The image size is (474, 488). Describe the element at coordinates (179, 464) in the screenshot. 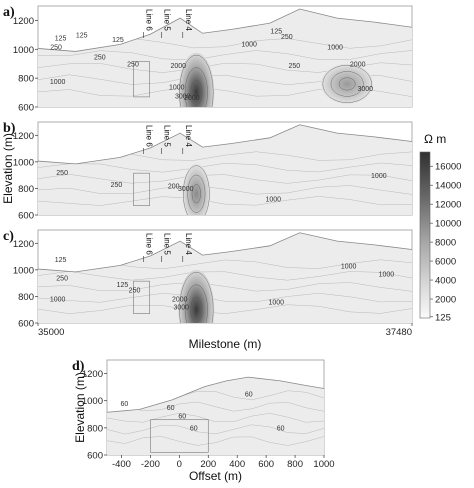

I see `x-tick-label: 0` at that location.